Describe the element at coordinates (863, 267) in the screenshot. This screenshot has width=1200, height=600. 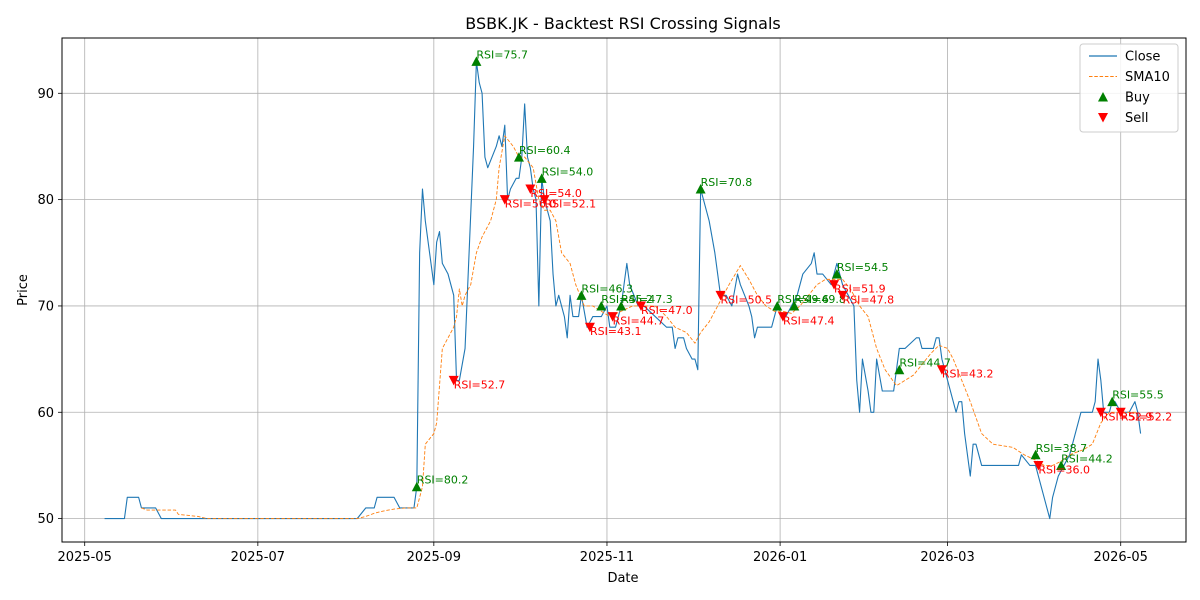
I see `buy-annotation: RSI=54.5` at that location.